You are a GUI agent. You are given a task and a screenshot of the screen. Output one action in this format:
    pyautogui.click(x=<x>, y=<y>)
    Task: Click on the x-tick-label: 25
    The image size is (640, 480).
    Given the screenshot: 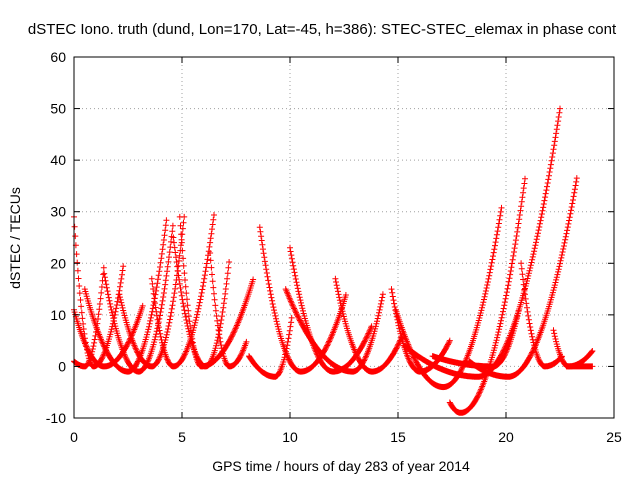 What is the action you would take?
    pyautogui.click(x=614, y=437)
    